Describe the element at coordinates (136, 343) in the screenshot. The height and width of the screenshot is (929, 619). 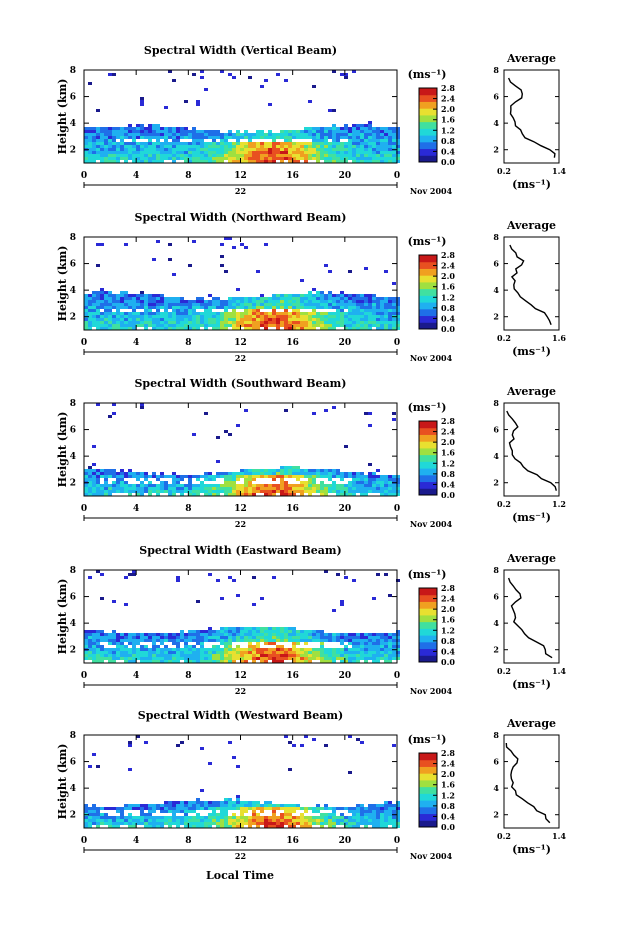
I see `x-tick-label: 4` at that location.